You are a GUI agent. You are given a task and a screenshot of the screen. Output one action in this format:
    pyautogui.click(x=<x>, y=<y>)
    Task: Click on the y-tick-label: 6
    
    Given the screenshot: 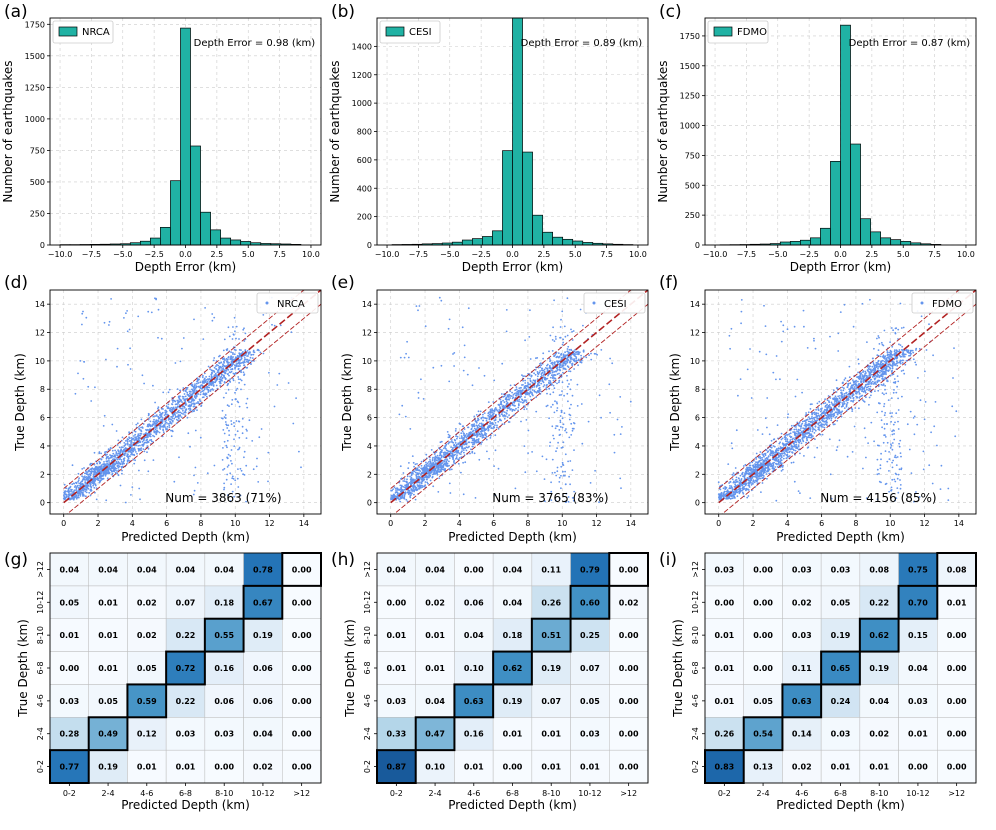 What is the action you would take?
    pyautogui.click(x=369, y=418)
    